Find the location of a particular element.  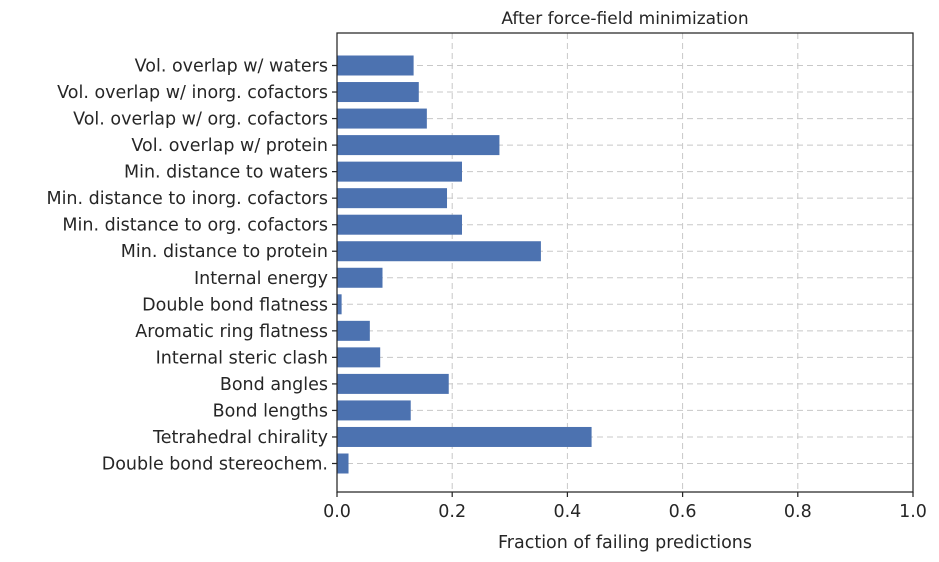

x-tick-label: 1.0 is located at coordinates (913, 512).